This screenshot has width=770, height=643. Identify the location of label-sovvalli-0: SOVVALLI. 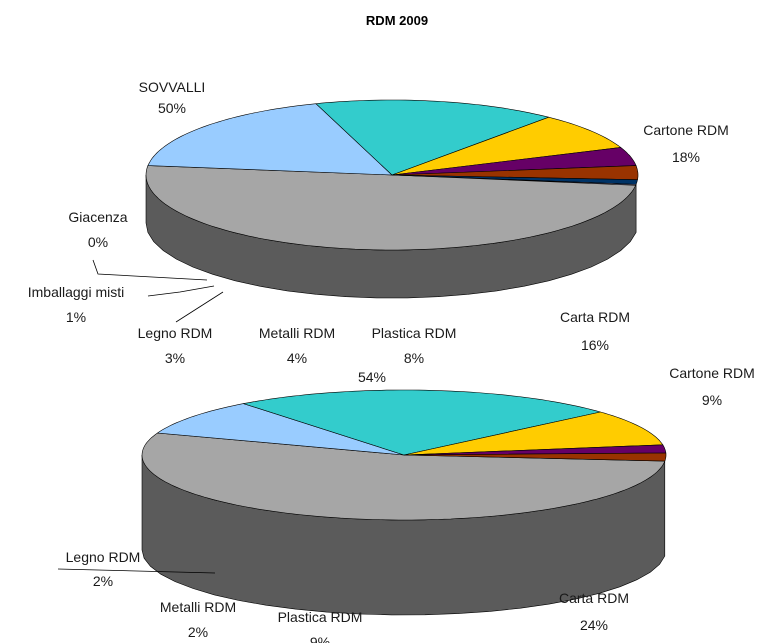
(172, 87).